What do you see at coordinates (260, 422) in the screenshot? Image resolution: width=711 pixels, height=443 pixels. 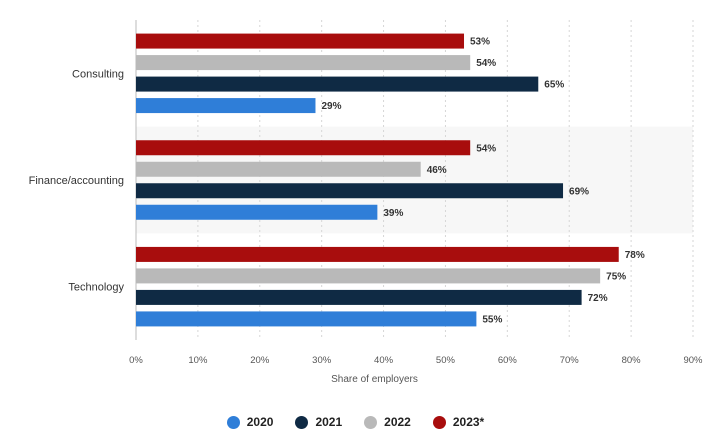 I see `legend-label: 2020` at bounding box center [260, 422].